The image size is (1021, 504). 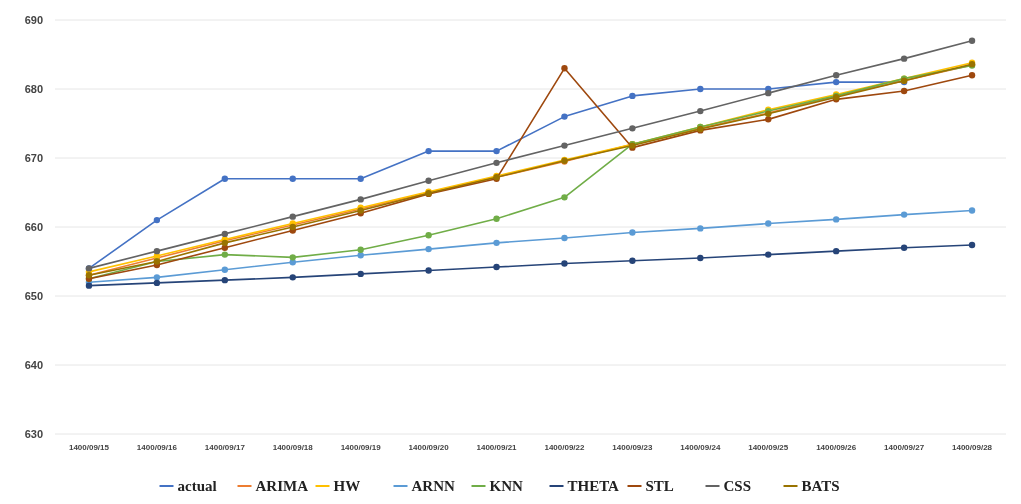 What do you see at coordinates (593, 486) in the screenshot?
I see `legend-label: THETA` at bounding box center [593, 486].